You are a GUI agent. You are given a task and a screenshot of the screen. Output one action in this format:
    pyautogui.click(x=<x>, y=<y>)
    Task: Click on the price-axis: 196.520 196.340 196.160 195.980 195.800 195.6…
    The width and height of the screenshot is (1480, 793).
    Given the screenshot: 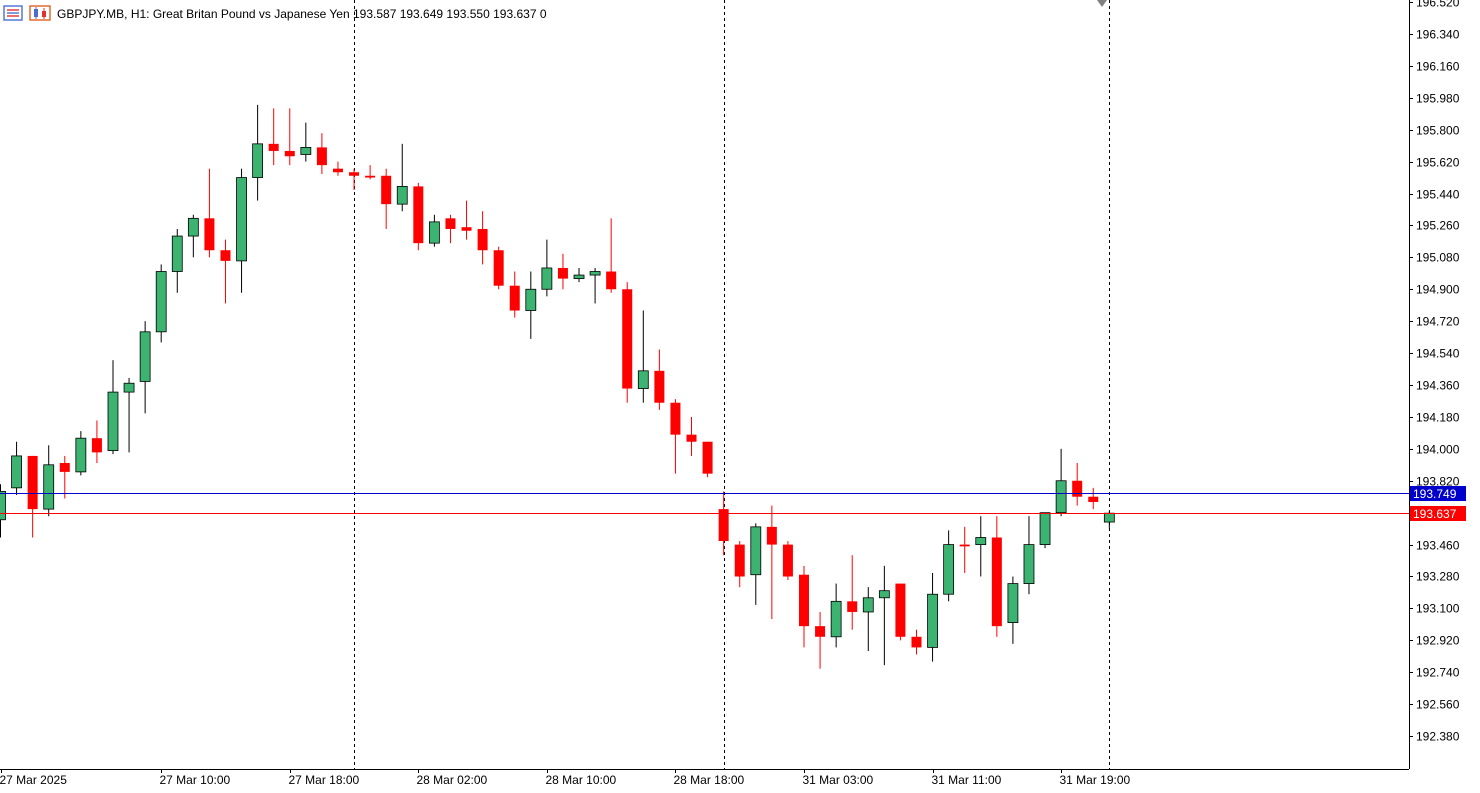 What is the action you would take?
    pyautogui.click(x=1434, y=372)
    